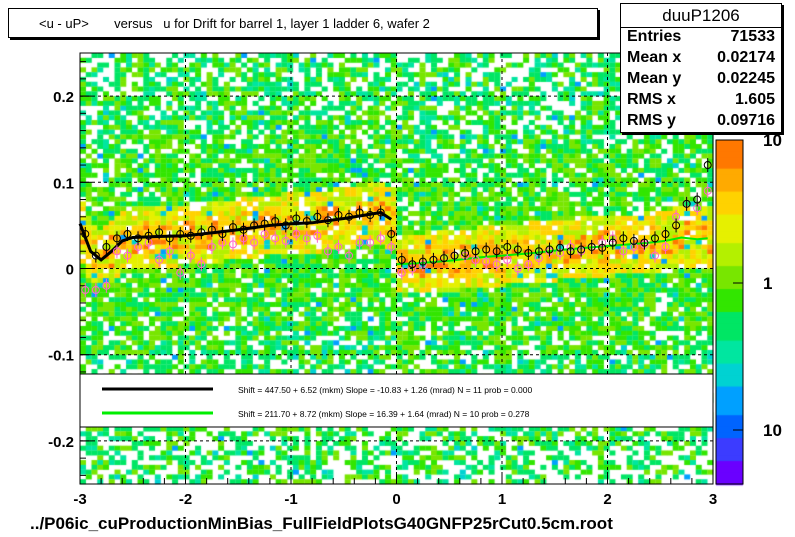 The image size is (795, 537). Describe the element at coordinates (713, 499) in the screenshot. I see `x-tick-label: 3` at that location.